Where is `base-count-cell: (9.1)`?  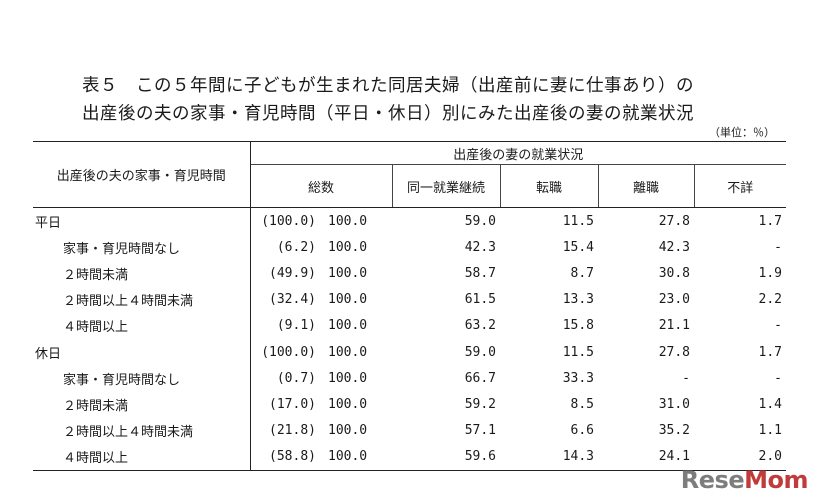
base-count-cell: (9.1) is located at coordinates (296, 326).